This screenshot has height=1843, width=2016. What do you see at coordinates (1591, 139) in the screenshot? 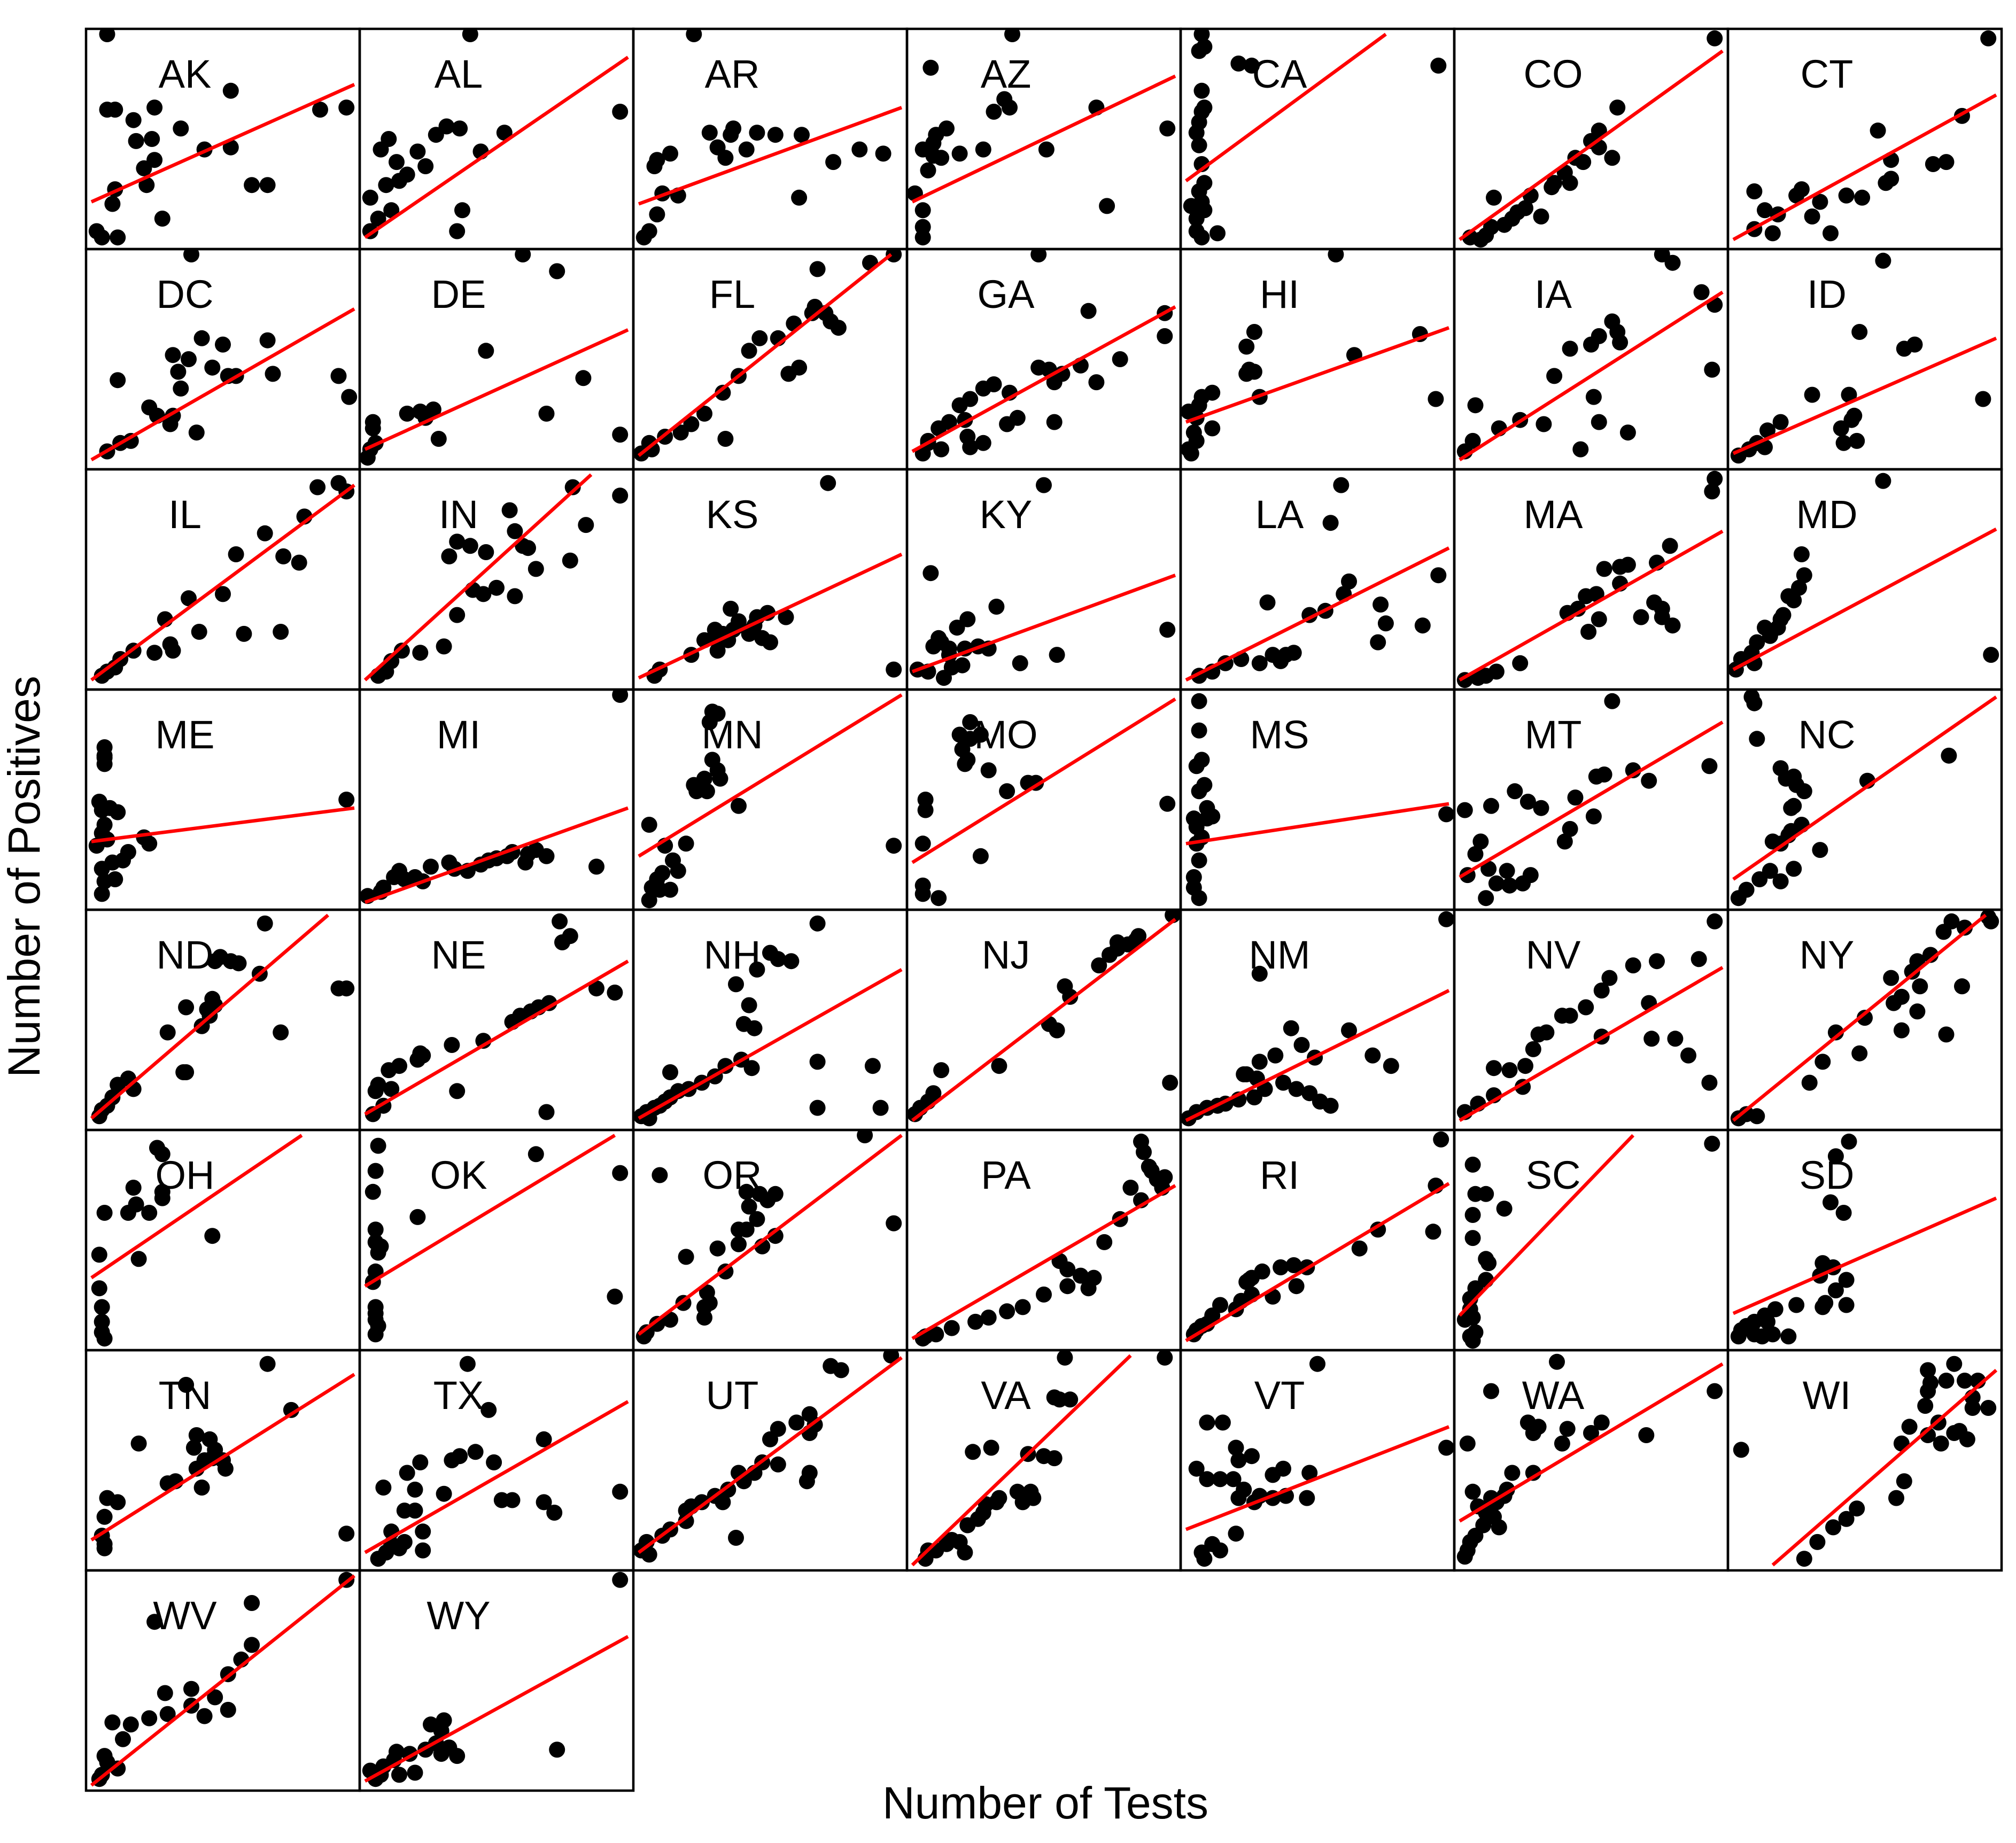
I see `panel-co: CO` at bounding box center [1591, 139].